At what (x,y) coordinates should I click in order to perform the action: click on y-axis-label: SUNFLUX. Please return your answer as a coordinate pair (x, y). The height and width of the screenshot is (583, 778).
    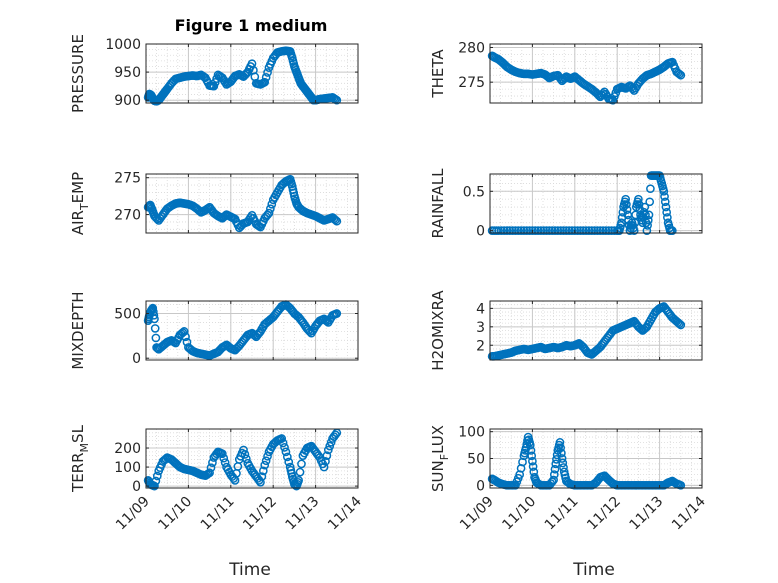
    Looking at the image, I should click on (440, 458).